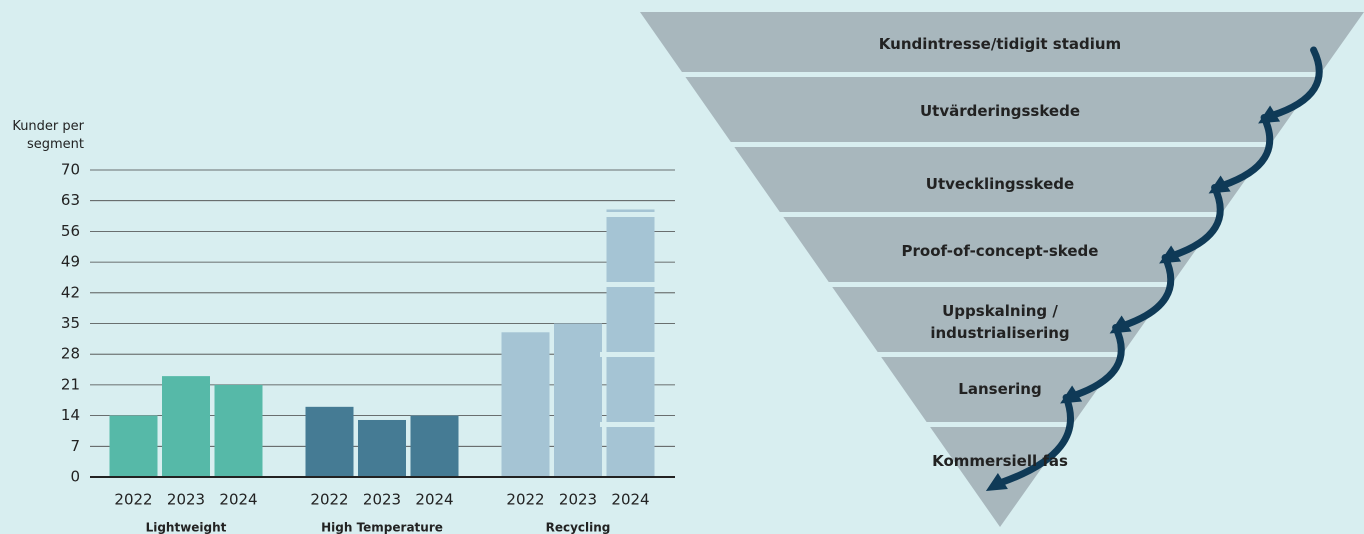 The image size is (1364, 534). I want to click on y-tick-label: 42, so click(70, 292).